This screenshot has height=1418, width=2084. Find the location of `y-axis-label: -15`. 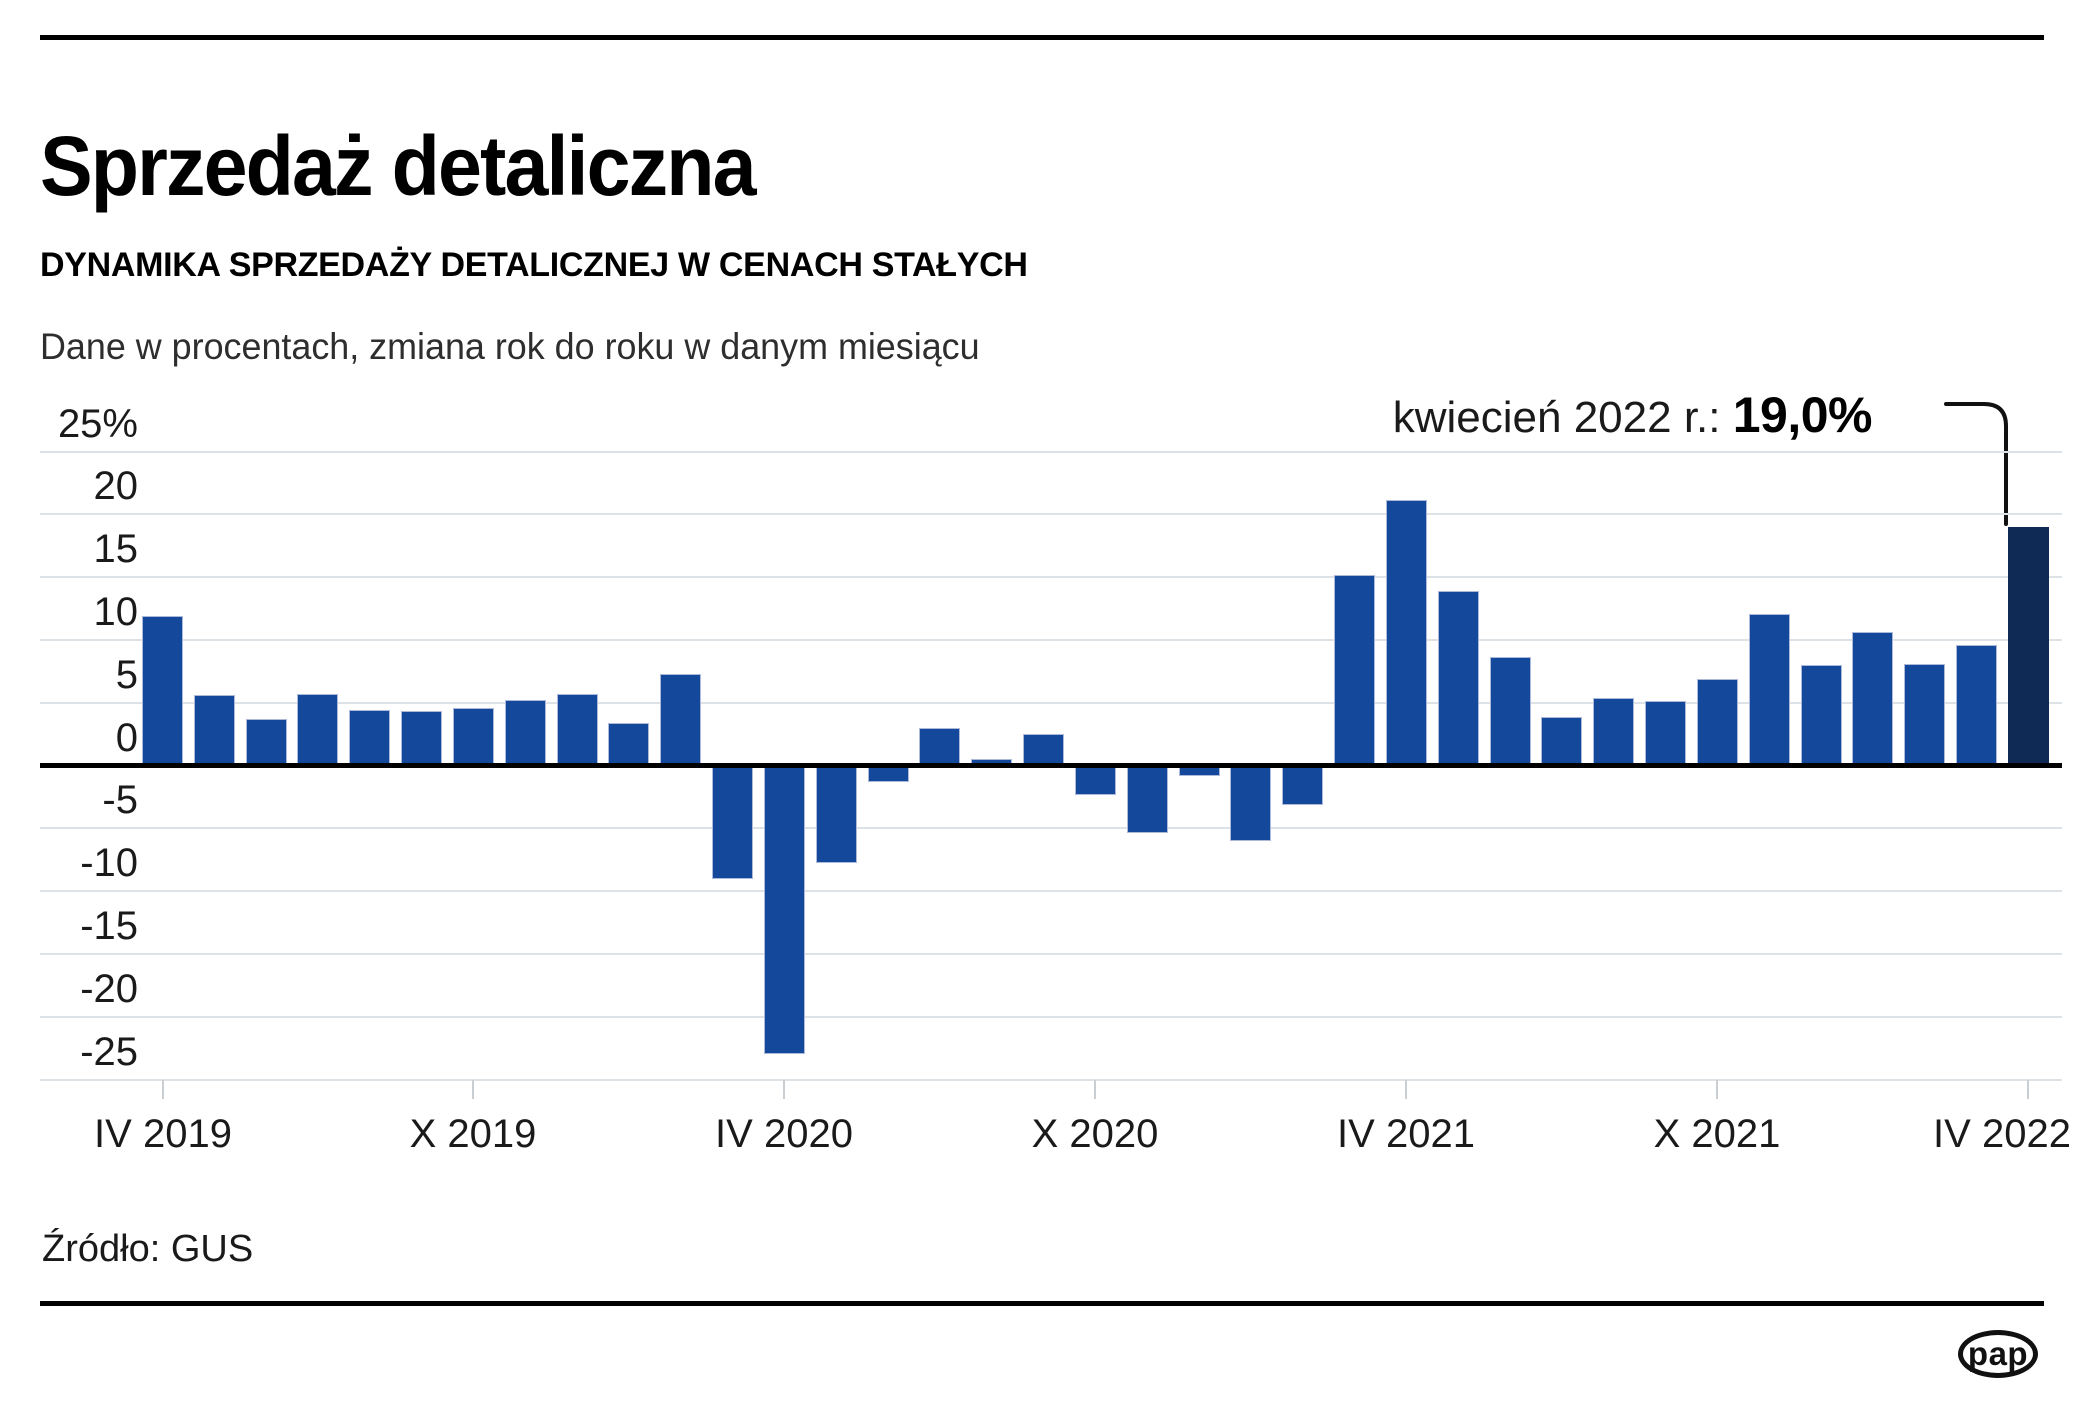

y-axis-label: -15 is located at coordinates (109, 926).